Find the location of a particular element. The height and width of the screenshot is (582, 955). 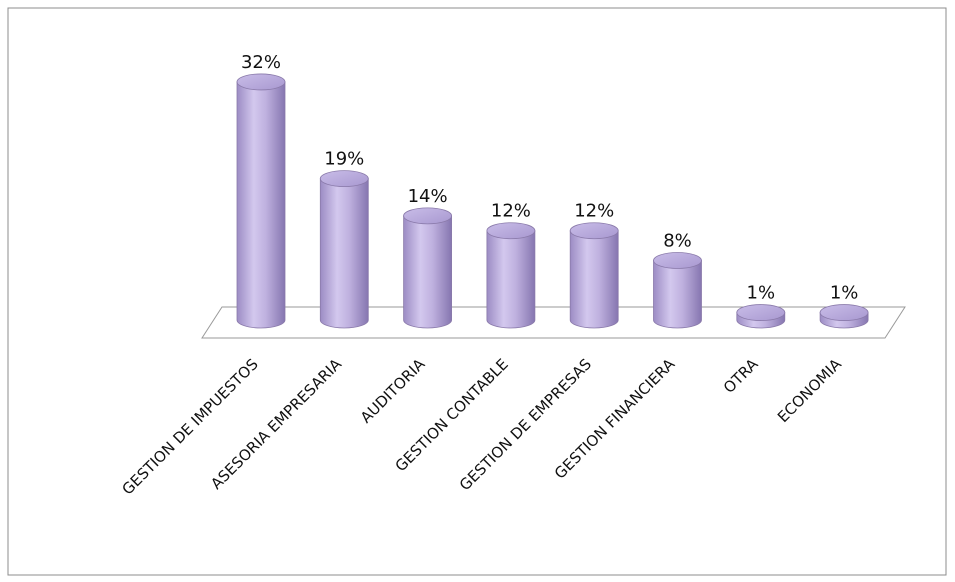

chart-floor is located at coordinates (553, 322).